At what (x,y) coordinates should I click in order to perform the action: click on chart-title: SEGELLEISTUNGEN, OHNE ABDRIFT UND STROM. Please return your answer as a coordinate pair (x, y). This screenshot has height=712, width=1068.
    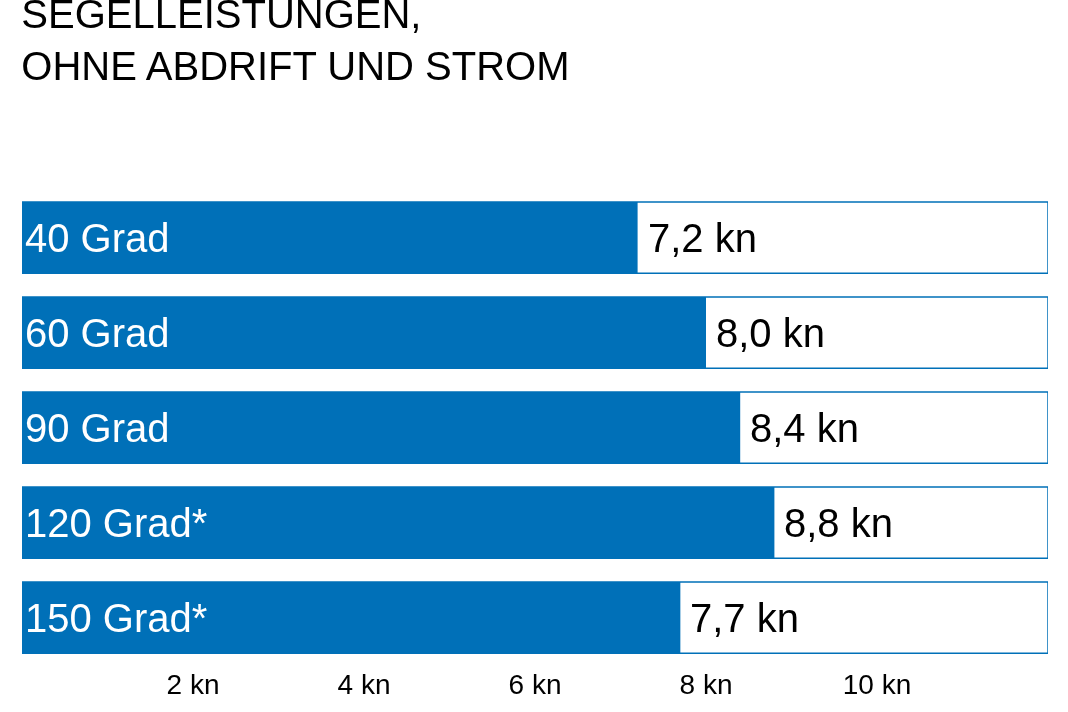
    Looking at the image, I should click on (295, 44).